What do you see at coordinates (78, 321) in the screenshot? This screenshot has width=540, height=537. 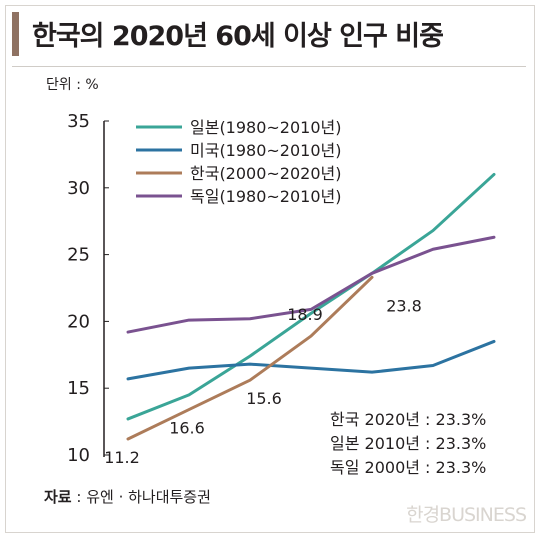 I see `y-tick-label: 20` at bounding box center [78, 321].